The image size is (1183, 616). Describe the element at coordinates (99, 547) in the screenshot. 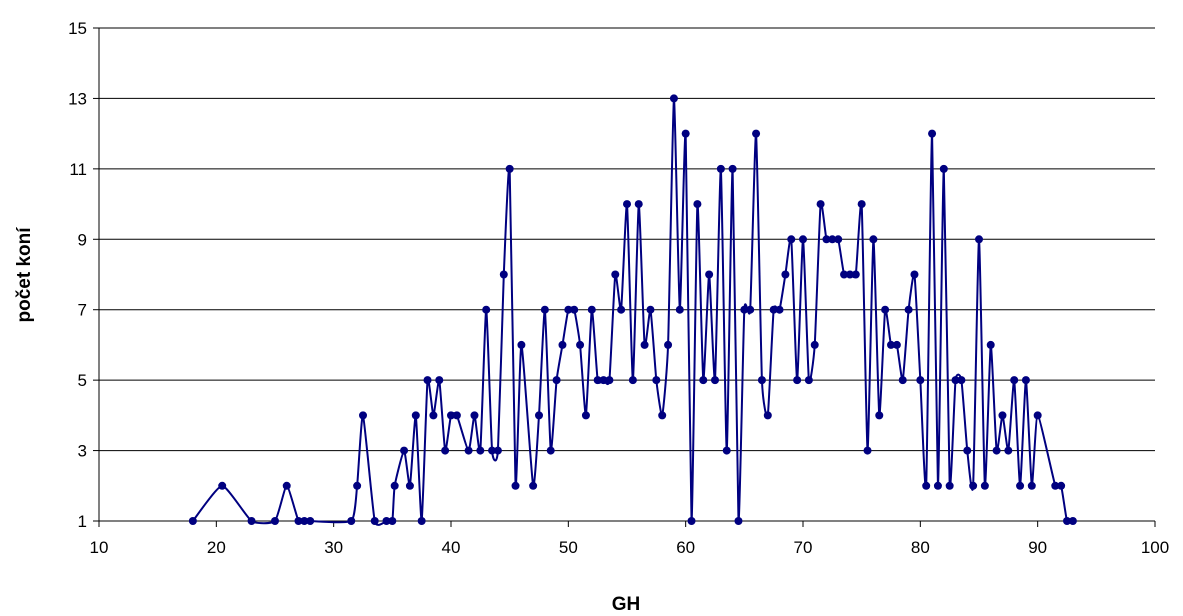

I see `x-tick-label: 10` at that location.